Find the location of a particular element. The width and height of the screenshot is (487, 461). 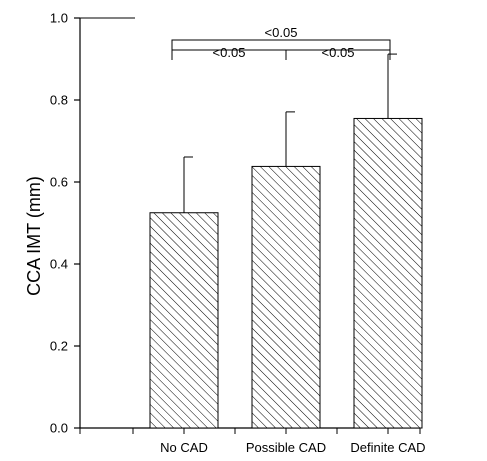

x-category-label: No CAD is located at coordinates (184, 447).